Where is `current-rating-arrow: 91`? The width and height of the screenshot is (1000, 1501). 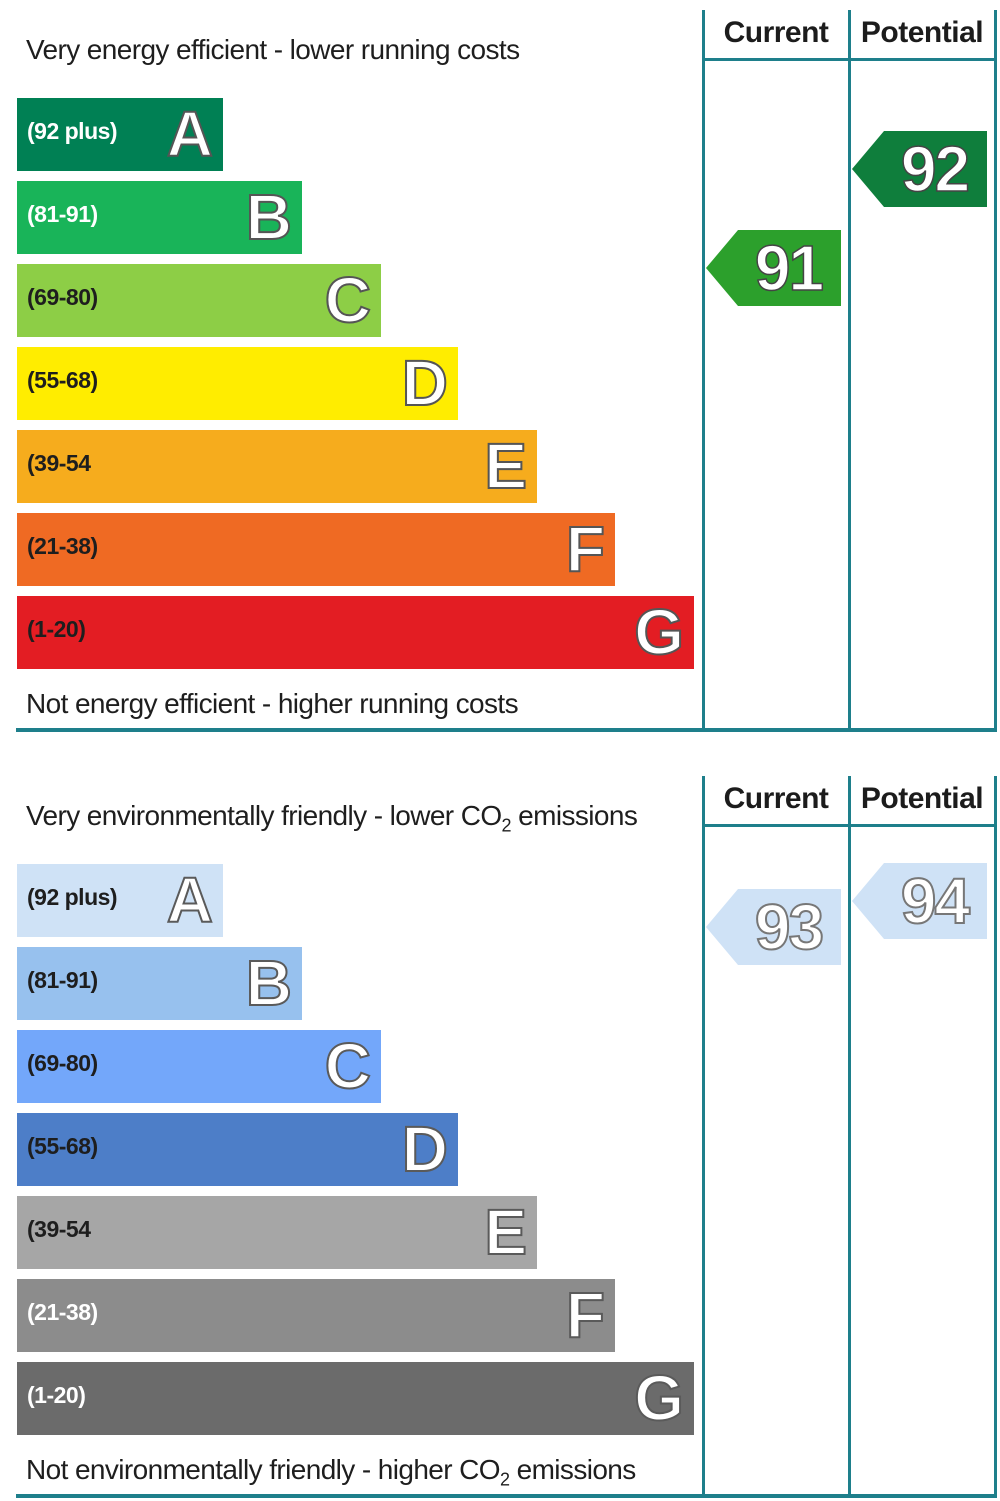 current-rating-arrow: 91 is located at coordinates (773, 267).